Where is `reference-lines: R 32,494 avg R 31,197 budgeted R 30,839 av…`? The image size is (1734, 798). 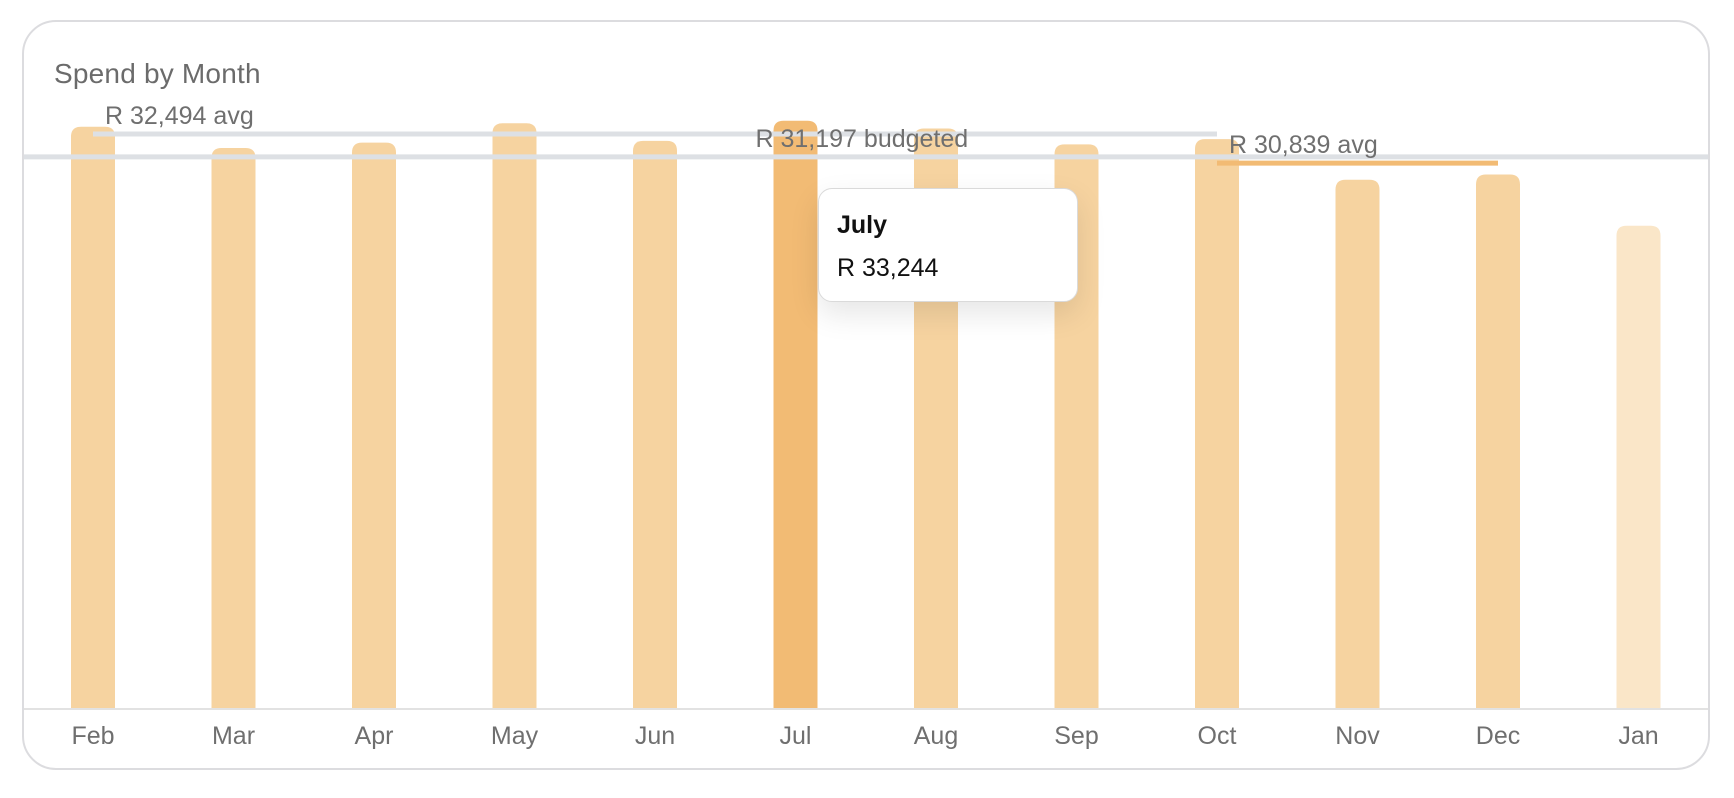 reference-lines: R 32,494 avg R 31,197 budgeted R 30,839 av… is located at coordinates (866, 134).